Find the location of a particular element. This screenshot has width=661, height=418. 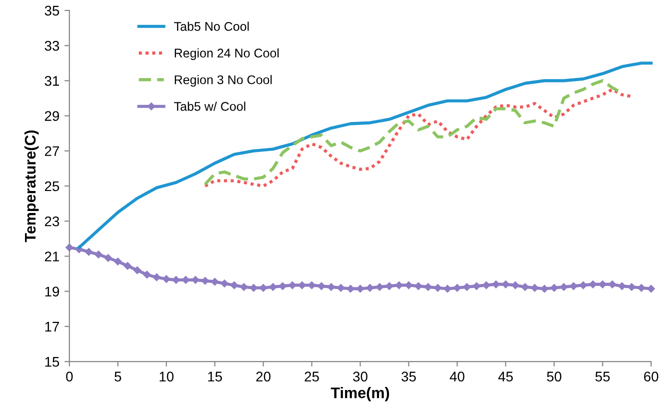

y-tick-label: 33 is located at coordinates (52, 45).